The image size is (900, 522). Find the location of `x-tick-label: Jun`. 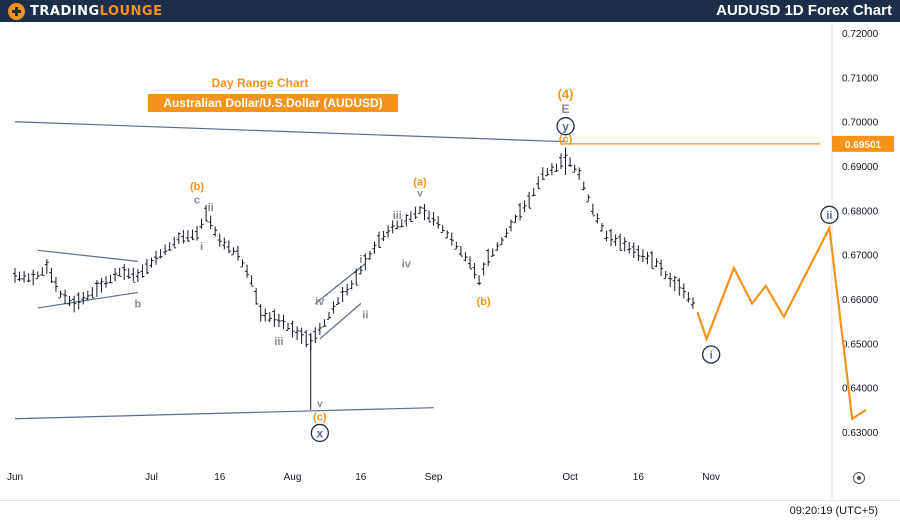

x-tick-label: Jun is located at coordinates (15, 477).